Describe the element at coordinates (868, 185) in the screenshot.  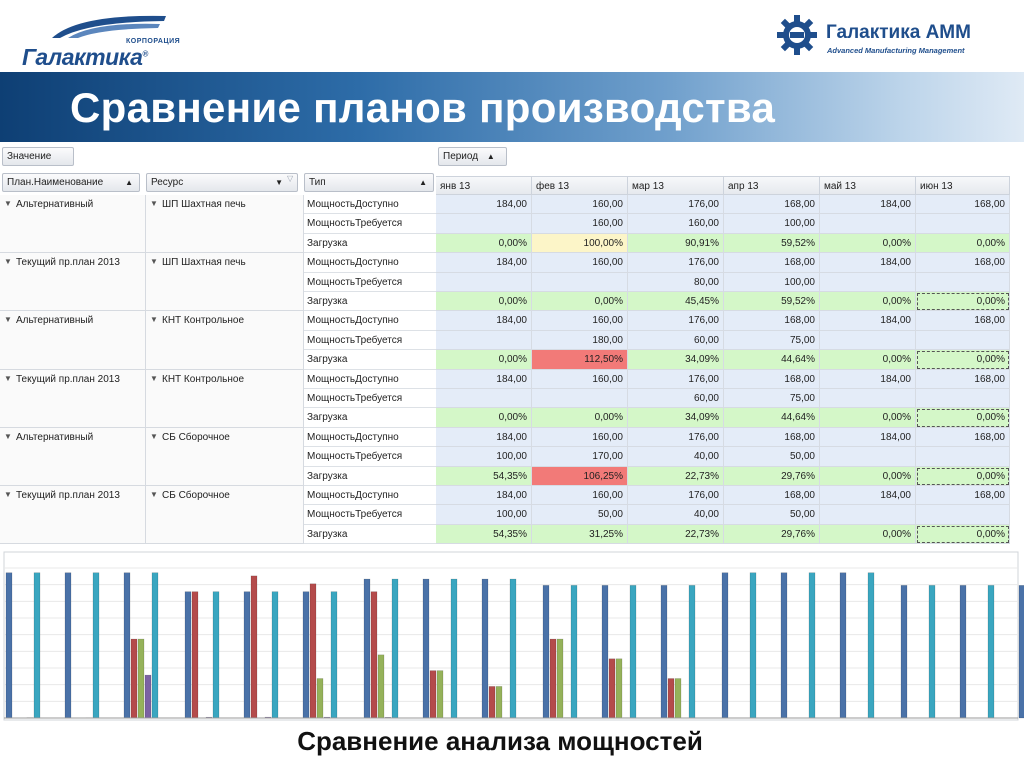
I see `month-header: май 13` at that location.